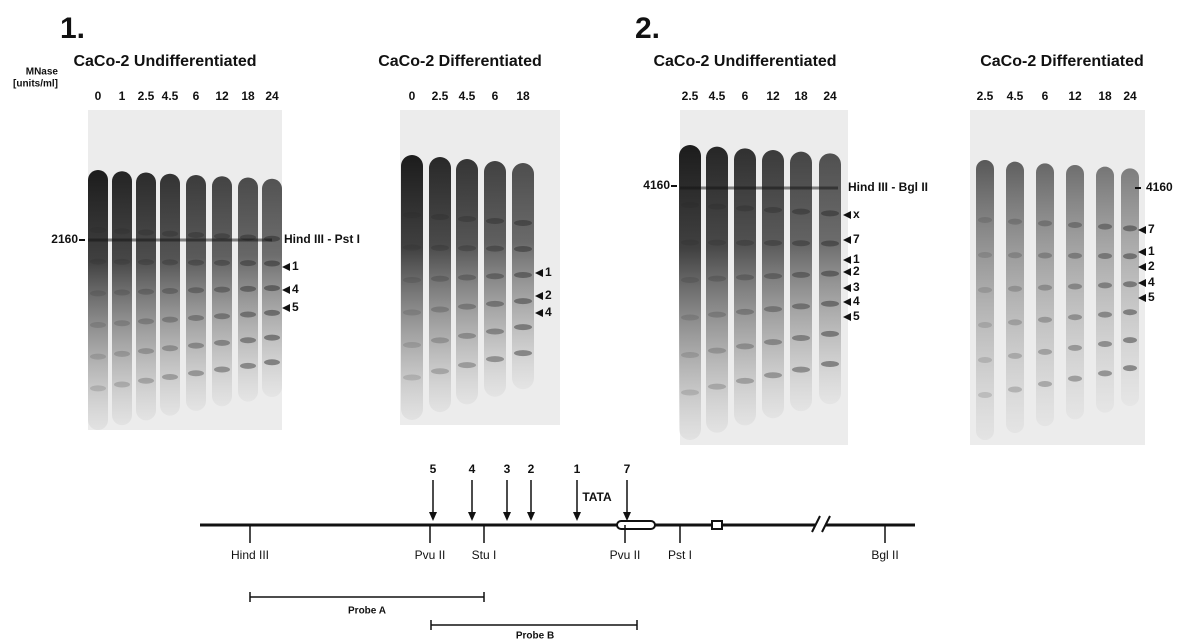 This screenshot has height=640, width=1186. I want to click on lane-label: 24, so click(1130, 96).